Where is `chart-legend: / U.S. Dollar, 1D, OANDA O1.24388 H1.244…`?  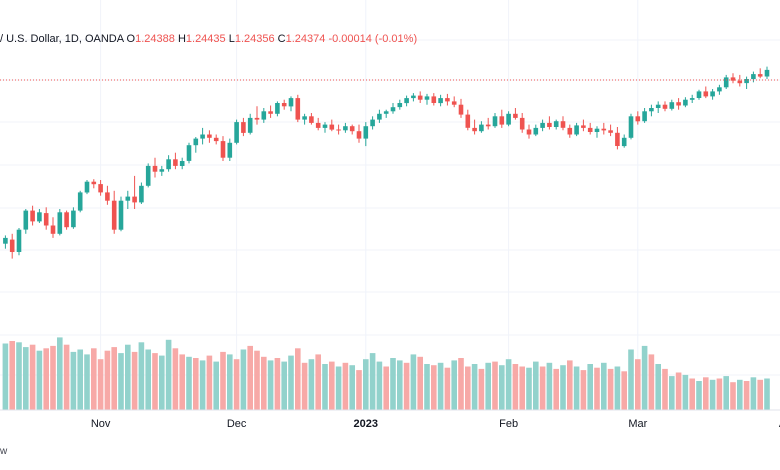
chart-legend: / U.S. Dollar, 1D, OANDA O1.24388 H1.244… is located at coordinates (208, 39).